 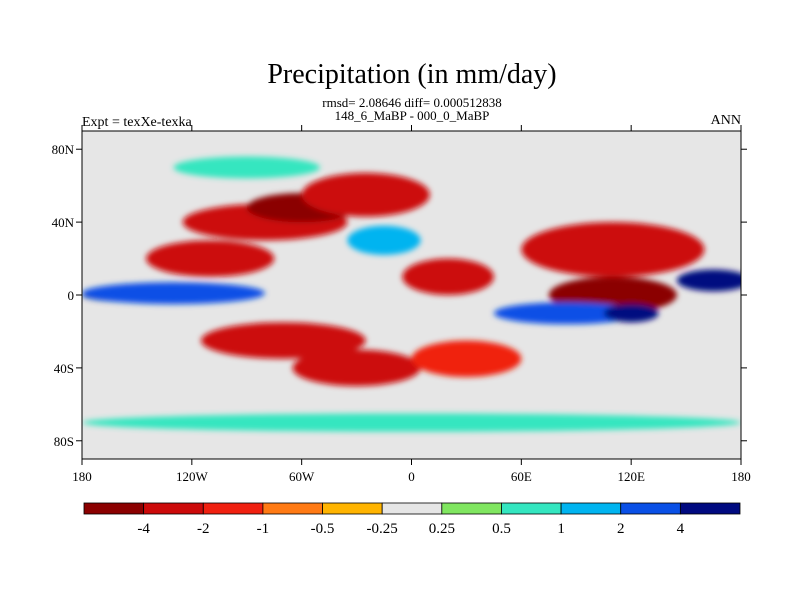 I want to click on anomaly-region-arctic-wet, so click(x=246, y=167).